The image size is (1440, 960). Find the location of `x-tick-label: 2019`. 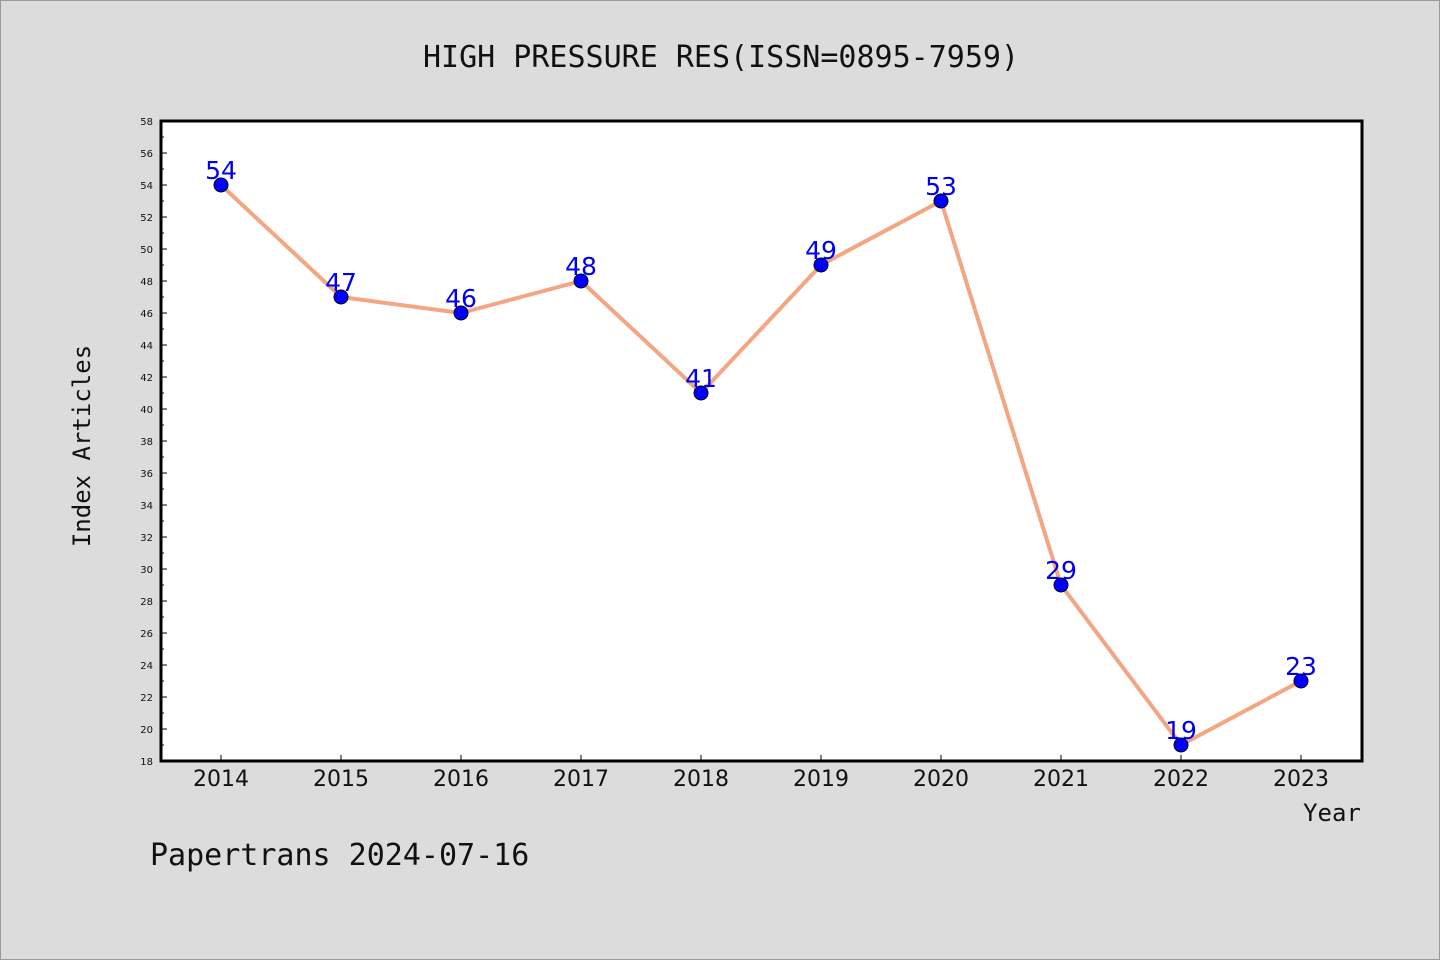

x-tick-label: 2019 is located at coordinates (821, 779).